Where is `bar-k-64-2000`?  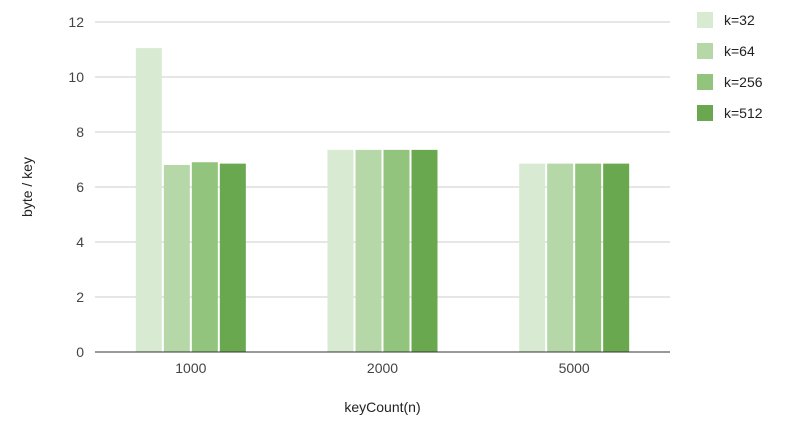 bar-k-64-2000 is located at coordinates (368, 250).